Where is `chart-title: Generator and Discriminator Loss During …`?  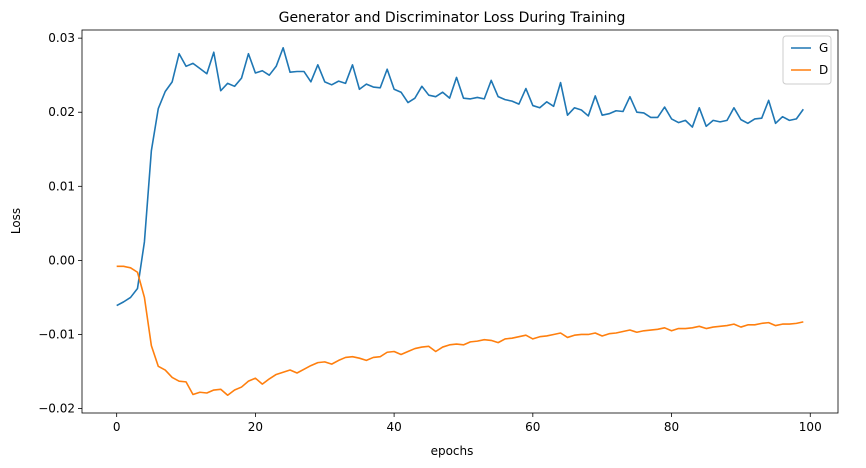 chart-title: Generator and Discriminator Loss During … is located at coordinates (452, 18).